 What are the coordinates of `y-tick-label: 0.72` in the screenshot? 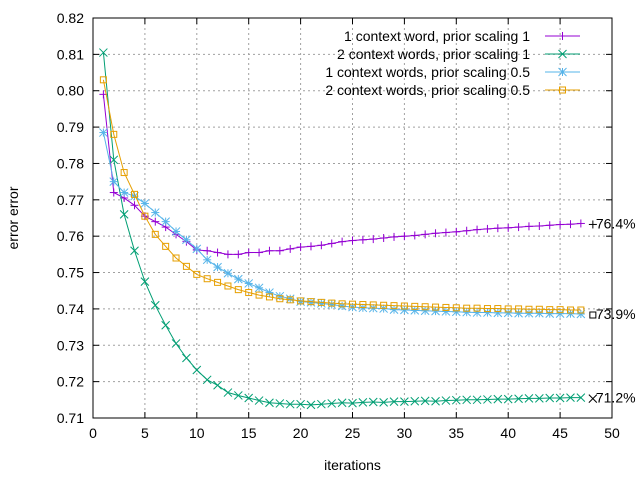 It's located at (70, 382).